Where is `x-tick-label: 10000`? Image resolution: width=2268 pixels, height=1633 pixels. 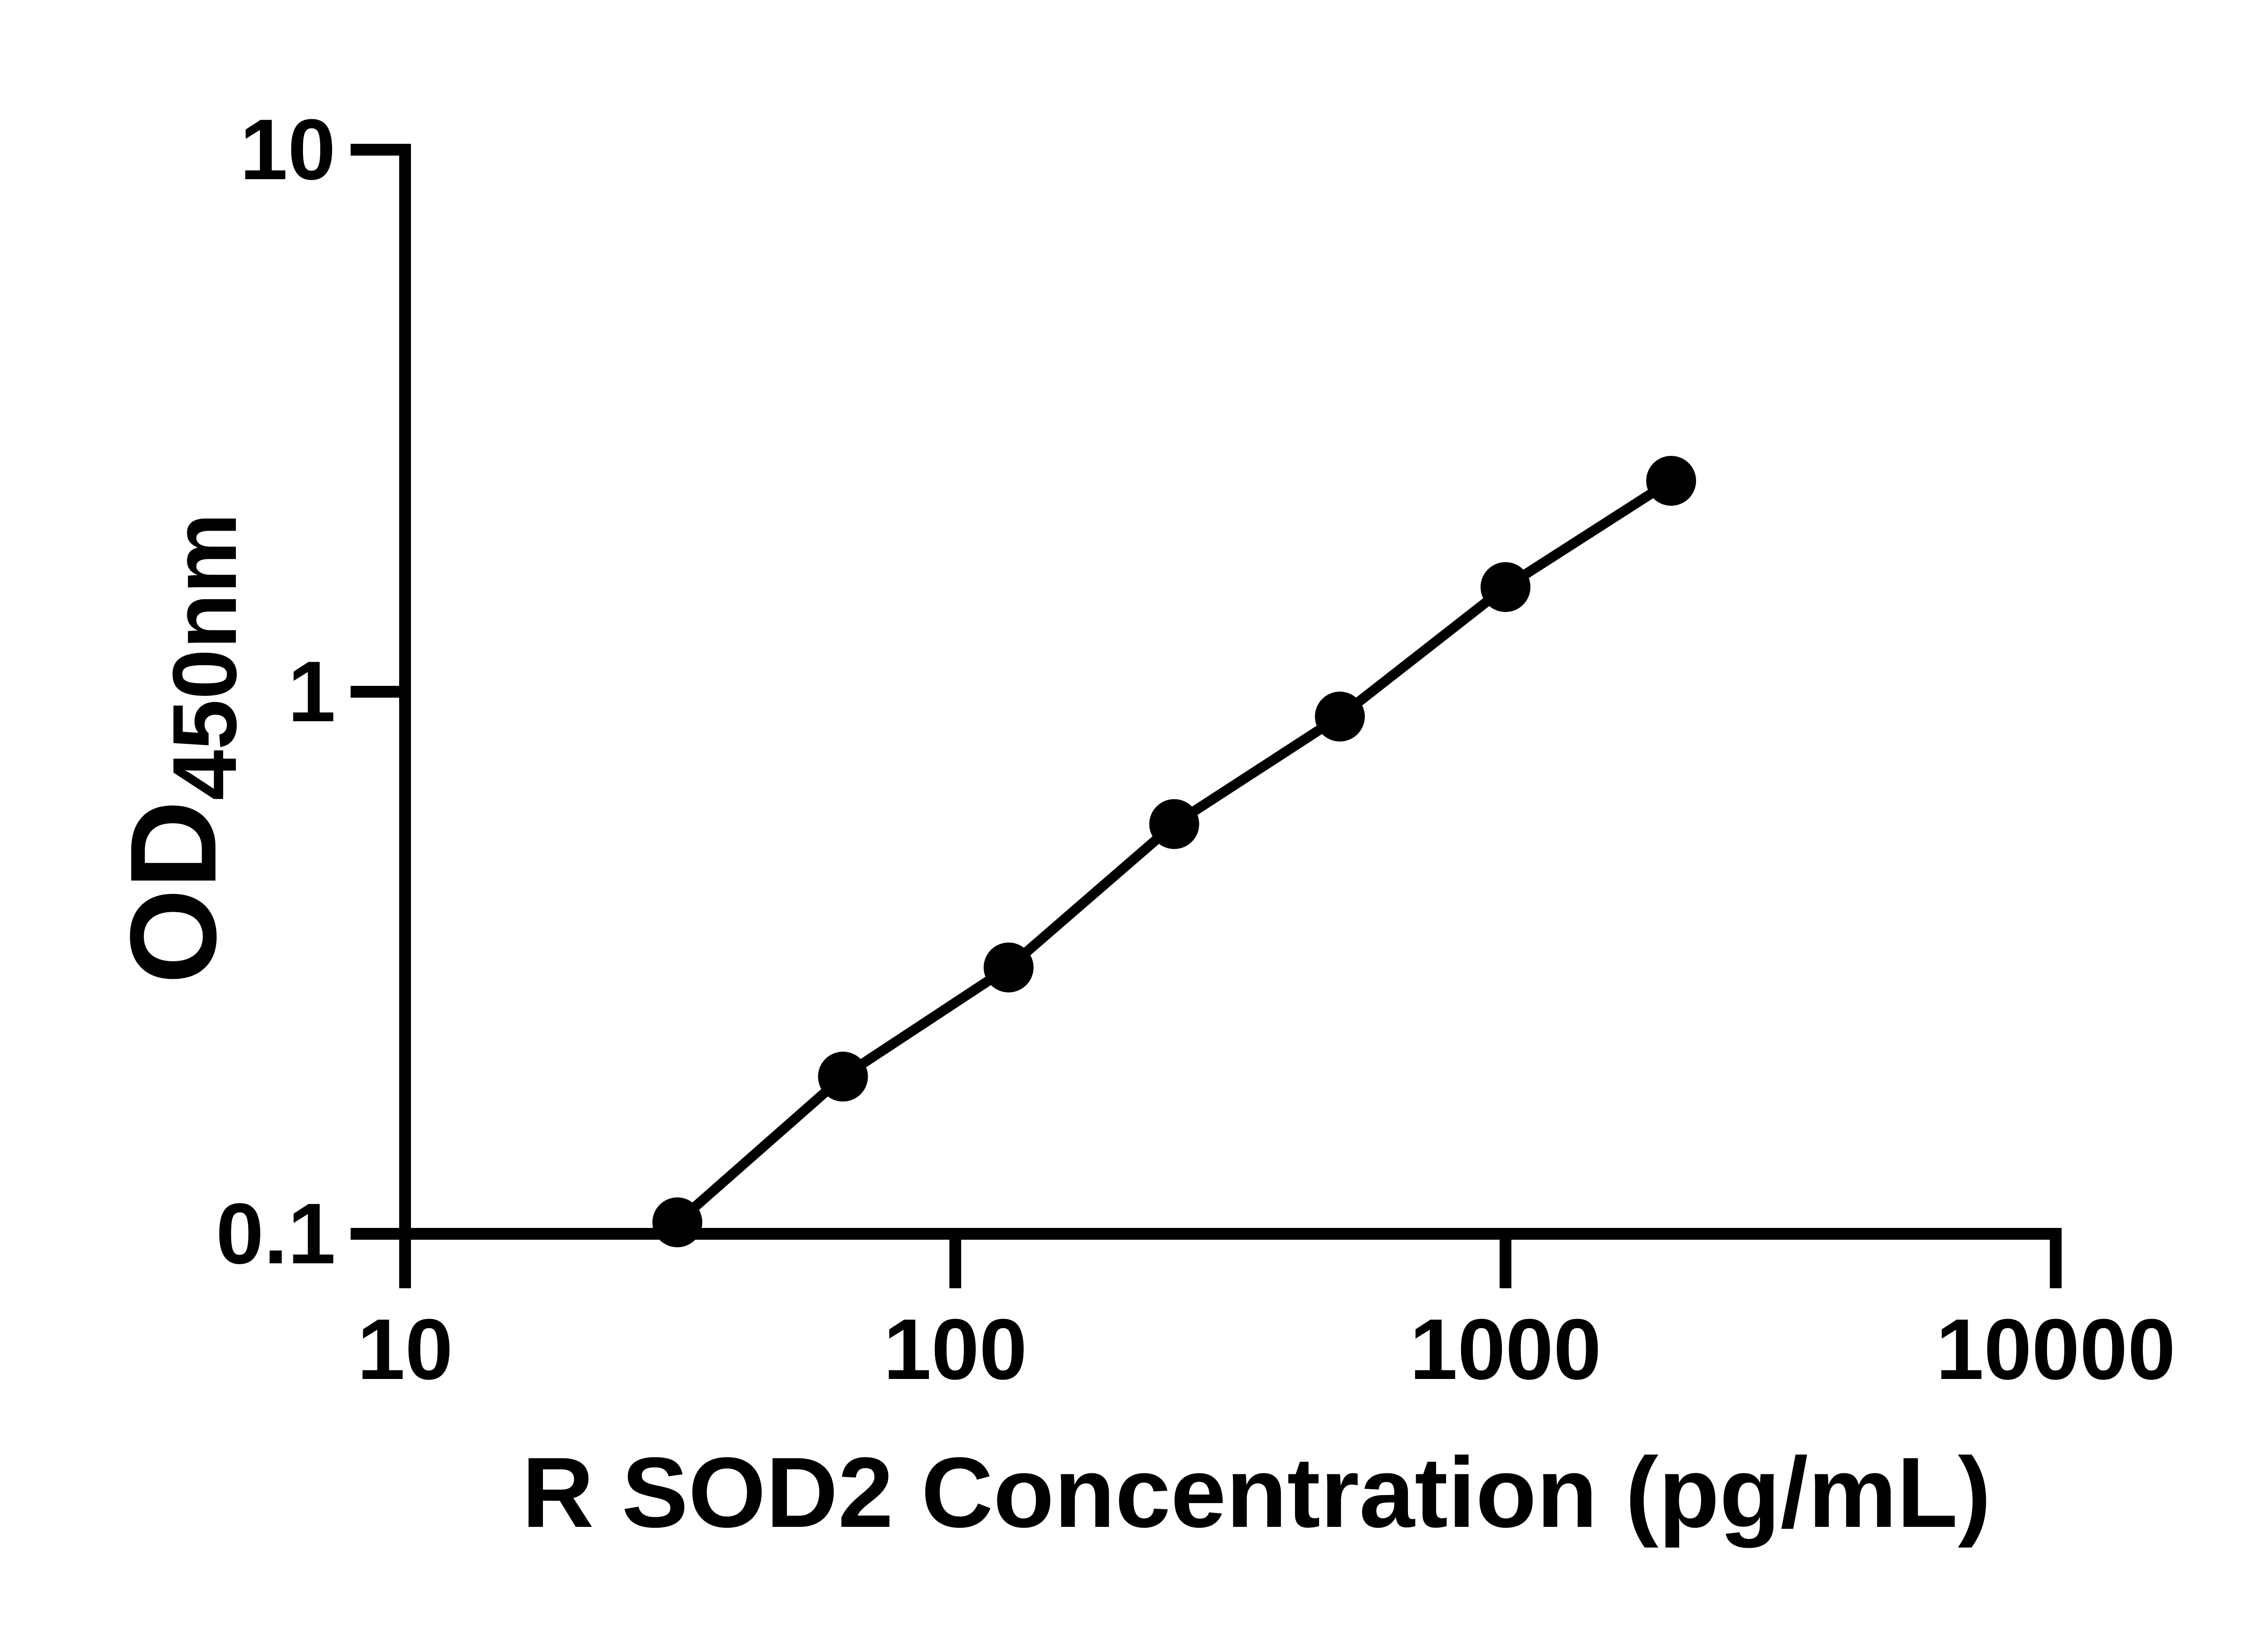 x-tick-label: 10000 is located at coordinates (2056, 1349).